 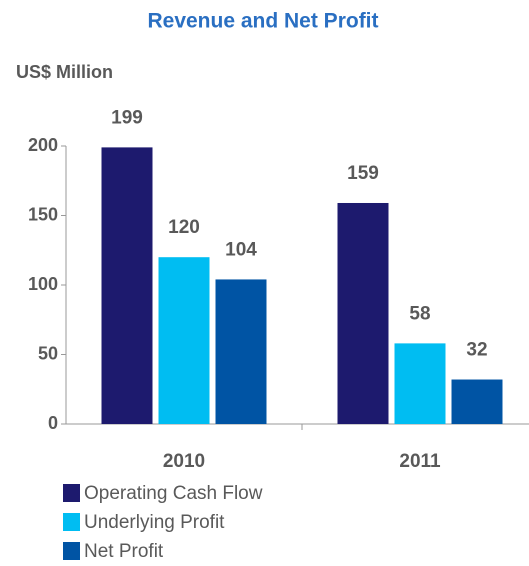 I want to click on y-tick-label: 150, so click(x=43, y=214).